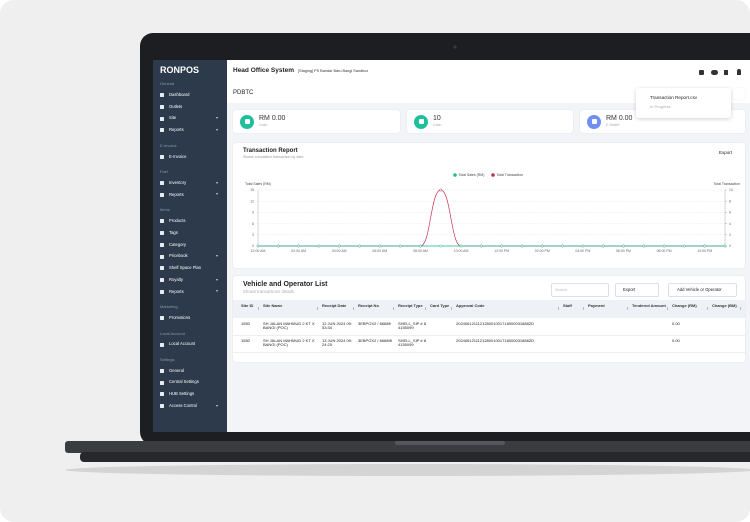 This screenshot has height=522, width=750. What do you see at coordinates (455, 175) in the screenshot?
I see `legend-marker` at bounding box center [455, 175].